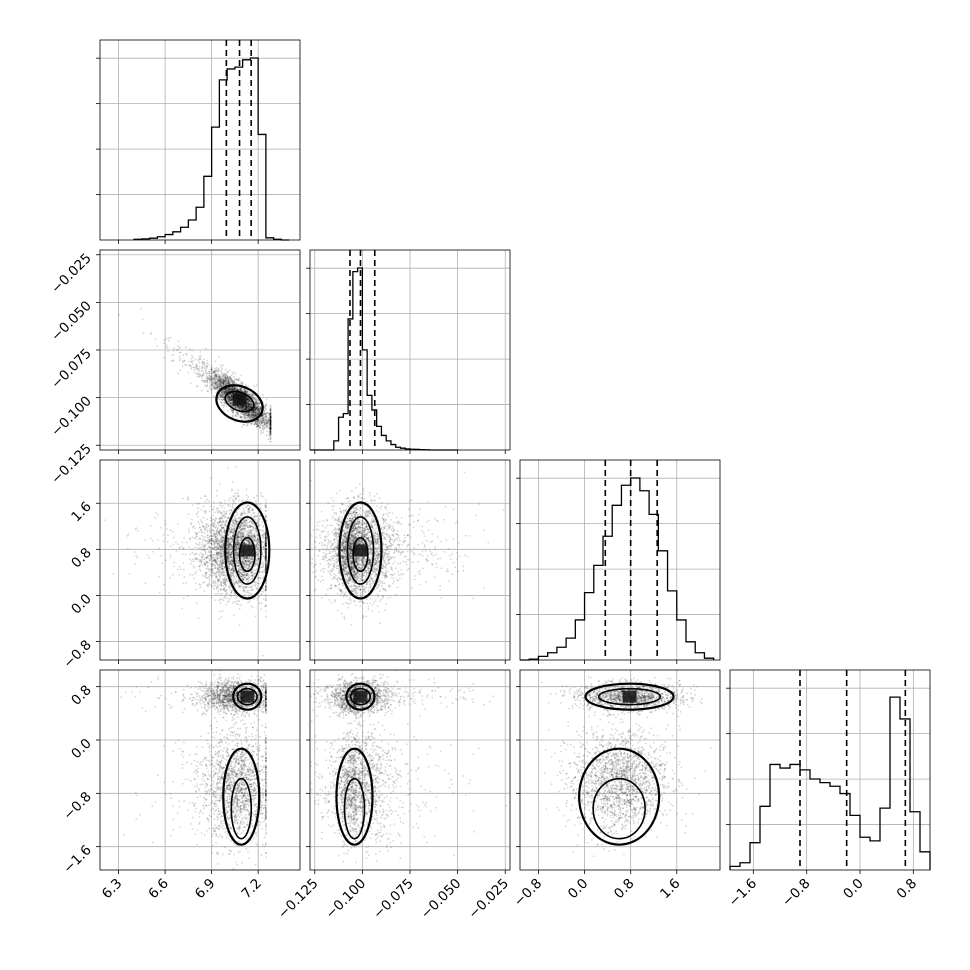  What do you see at coordinates (796, 893) in the screenshot?
I see `xtick-label-3-1: −0.8` at bounding box center [796, 893].